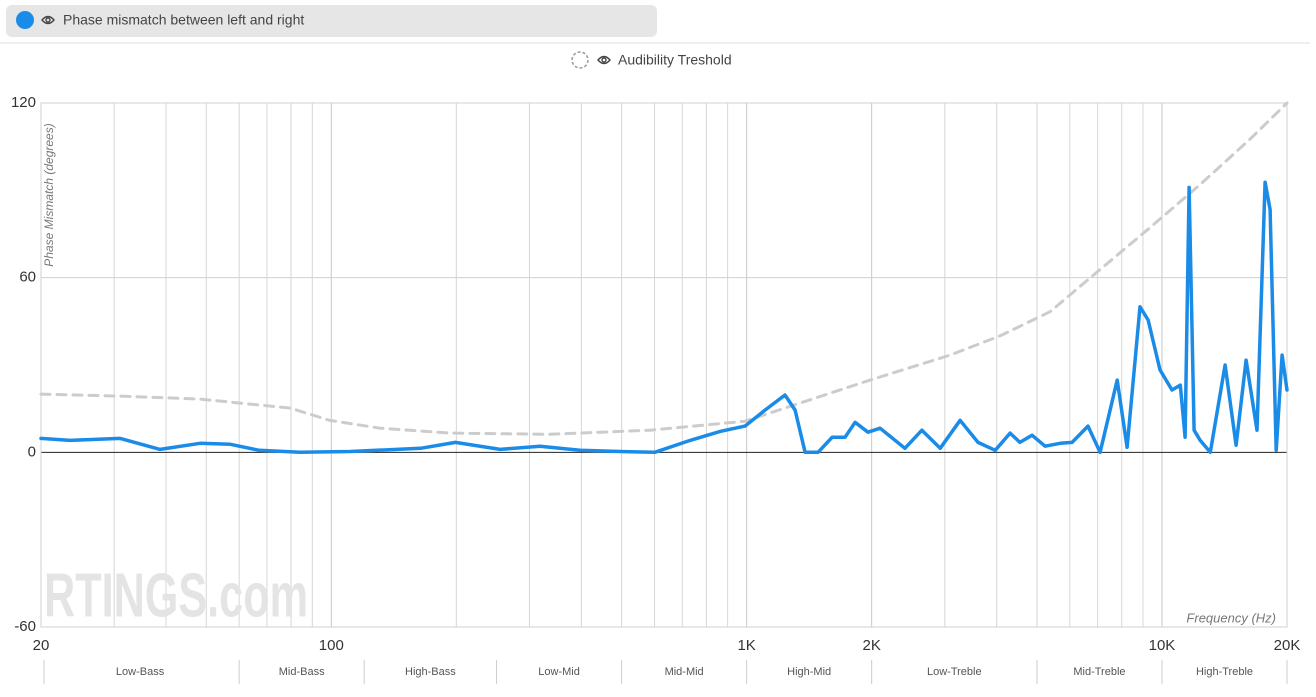 The height and width of the screenshot is (697, 1316). What do you see at coordinates (871, 645) in the screenshot?
I see `x-tick-label: 2K` at bounding box center [871, 645].